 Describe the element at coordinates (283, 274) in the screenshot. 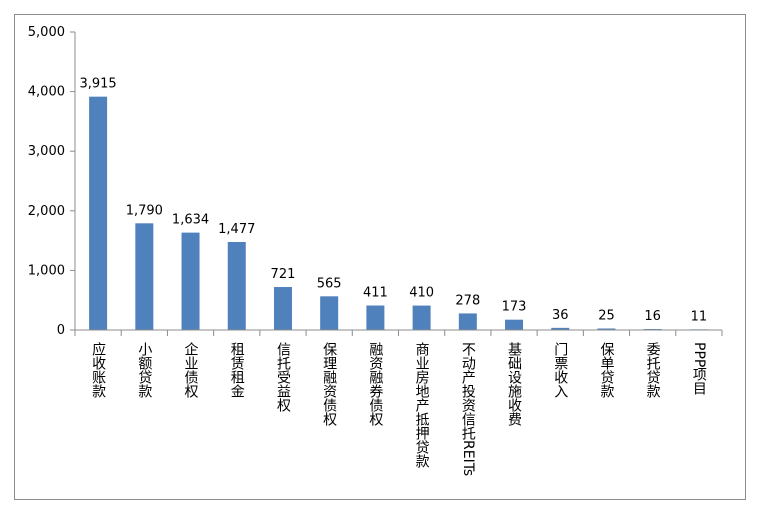

I see `data-label: 721` at that location.